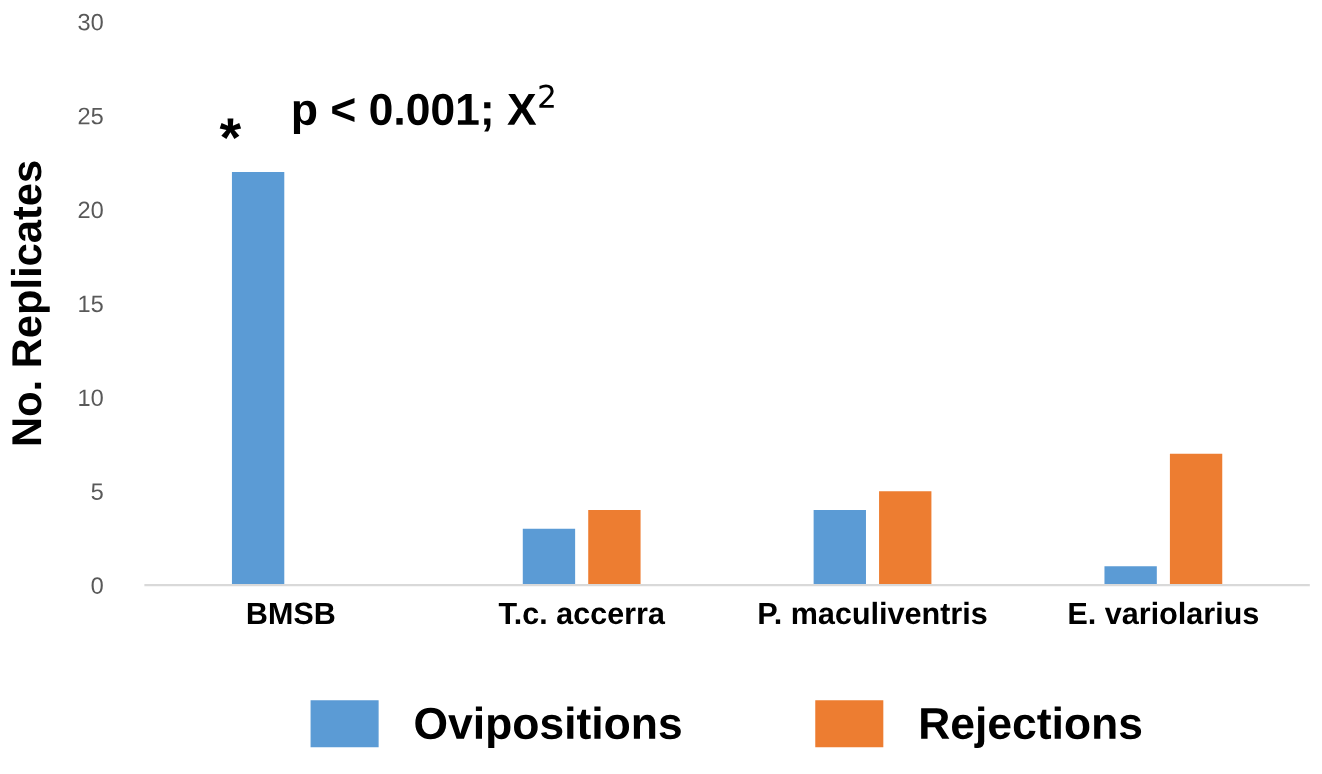 The image size is (1322, 774). I want to click on y-tick-label: 10, so click(91, 398).